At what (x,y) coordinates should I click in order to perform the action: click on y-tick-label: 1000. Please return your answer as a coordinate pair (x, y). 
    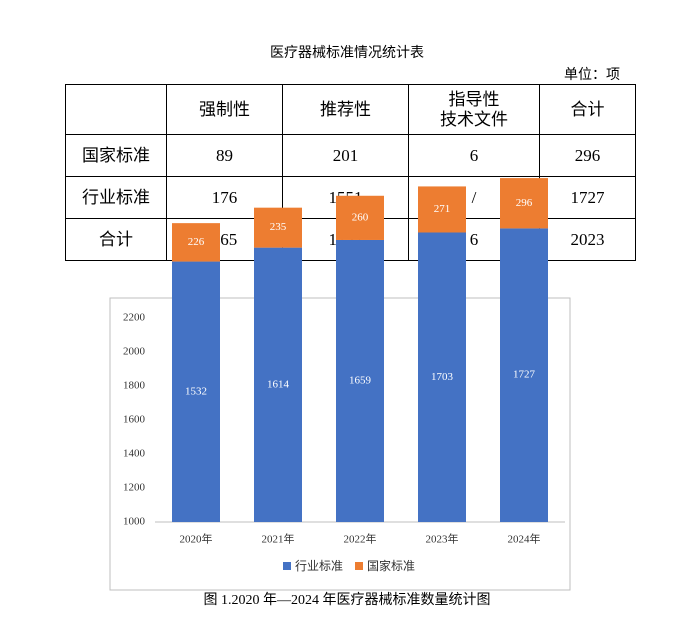
    Looking at the image, I should click on (134, 522).